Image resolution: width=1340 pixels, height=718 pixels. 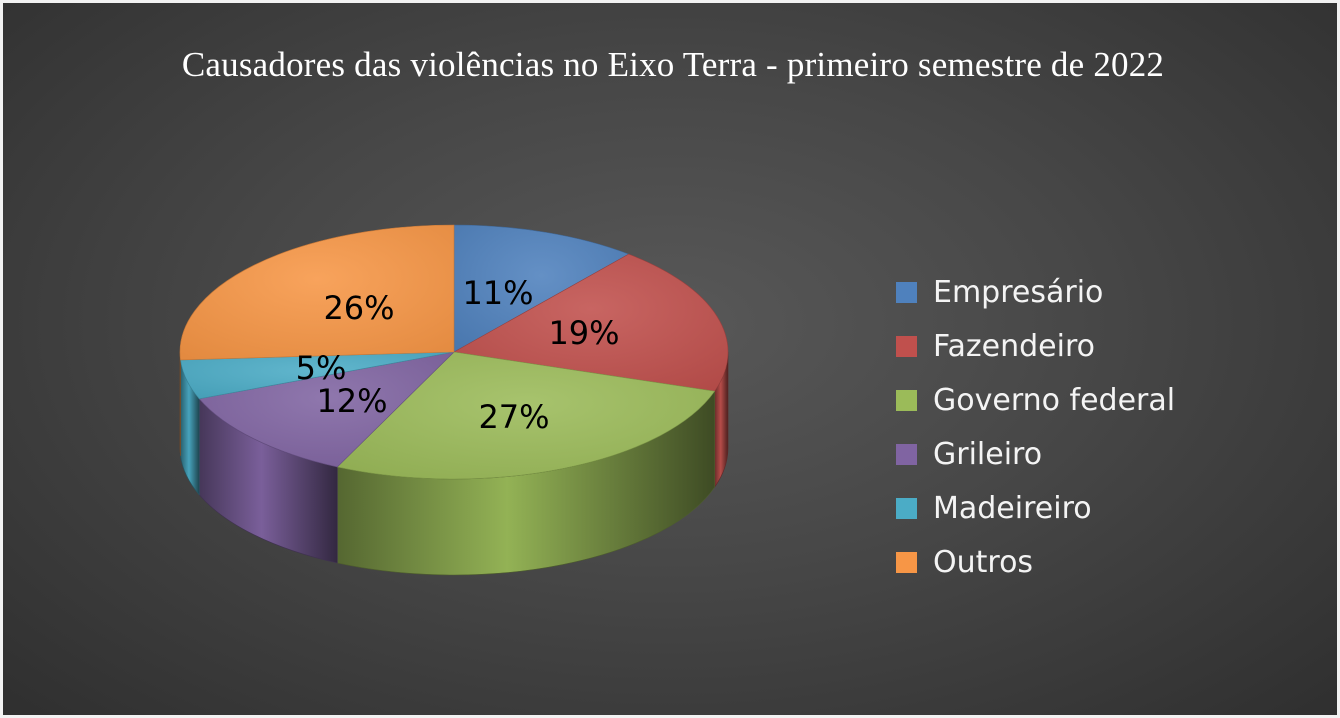 What do you see at coordinates (358, 308) in the screenshot?
I see `data-label-outros: 26%` at bounding box center [358, 308].